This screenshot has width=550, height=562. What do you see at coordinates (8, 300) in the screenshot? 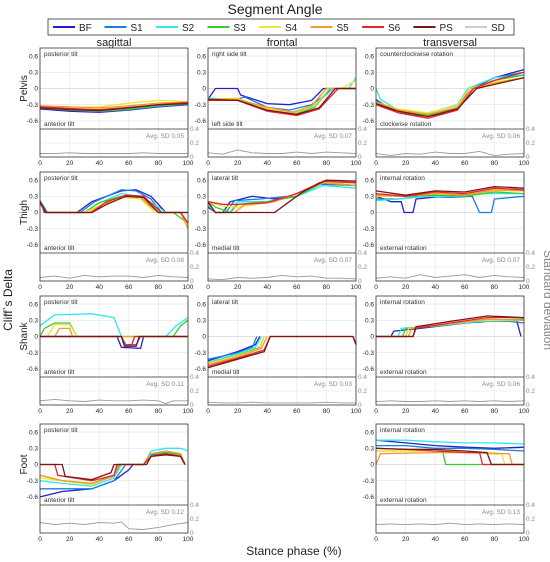
I see `y-axis-label-left: Cliff`s Delta` at bounding box center [8, 300].